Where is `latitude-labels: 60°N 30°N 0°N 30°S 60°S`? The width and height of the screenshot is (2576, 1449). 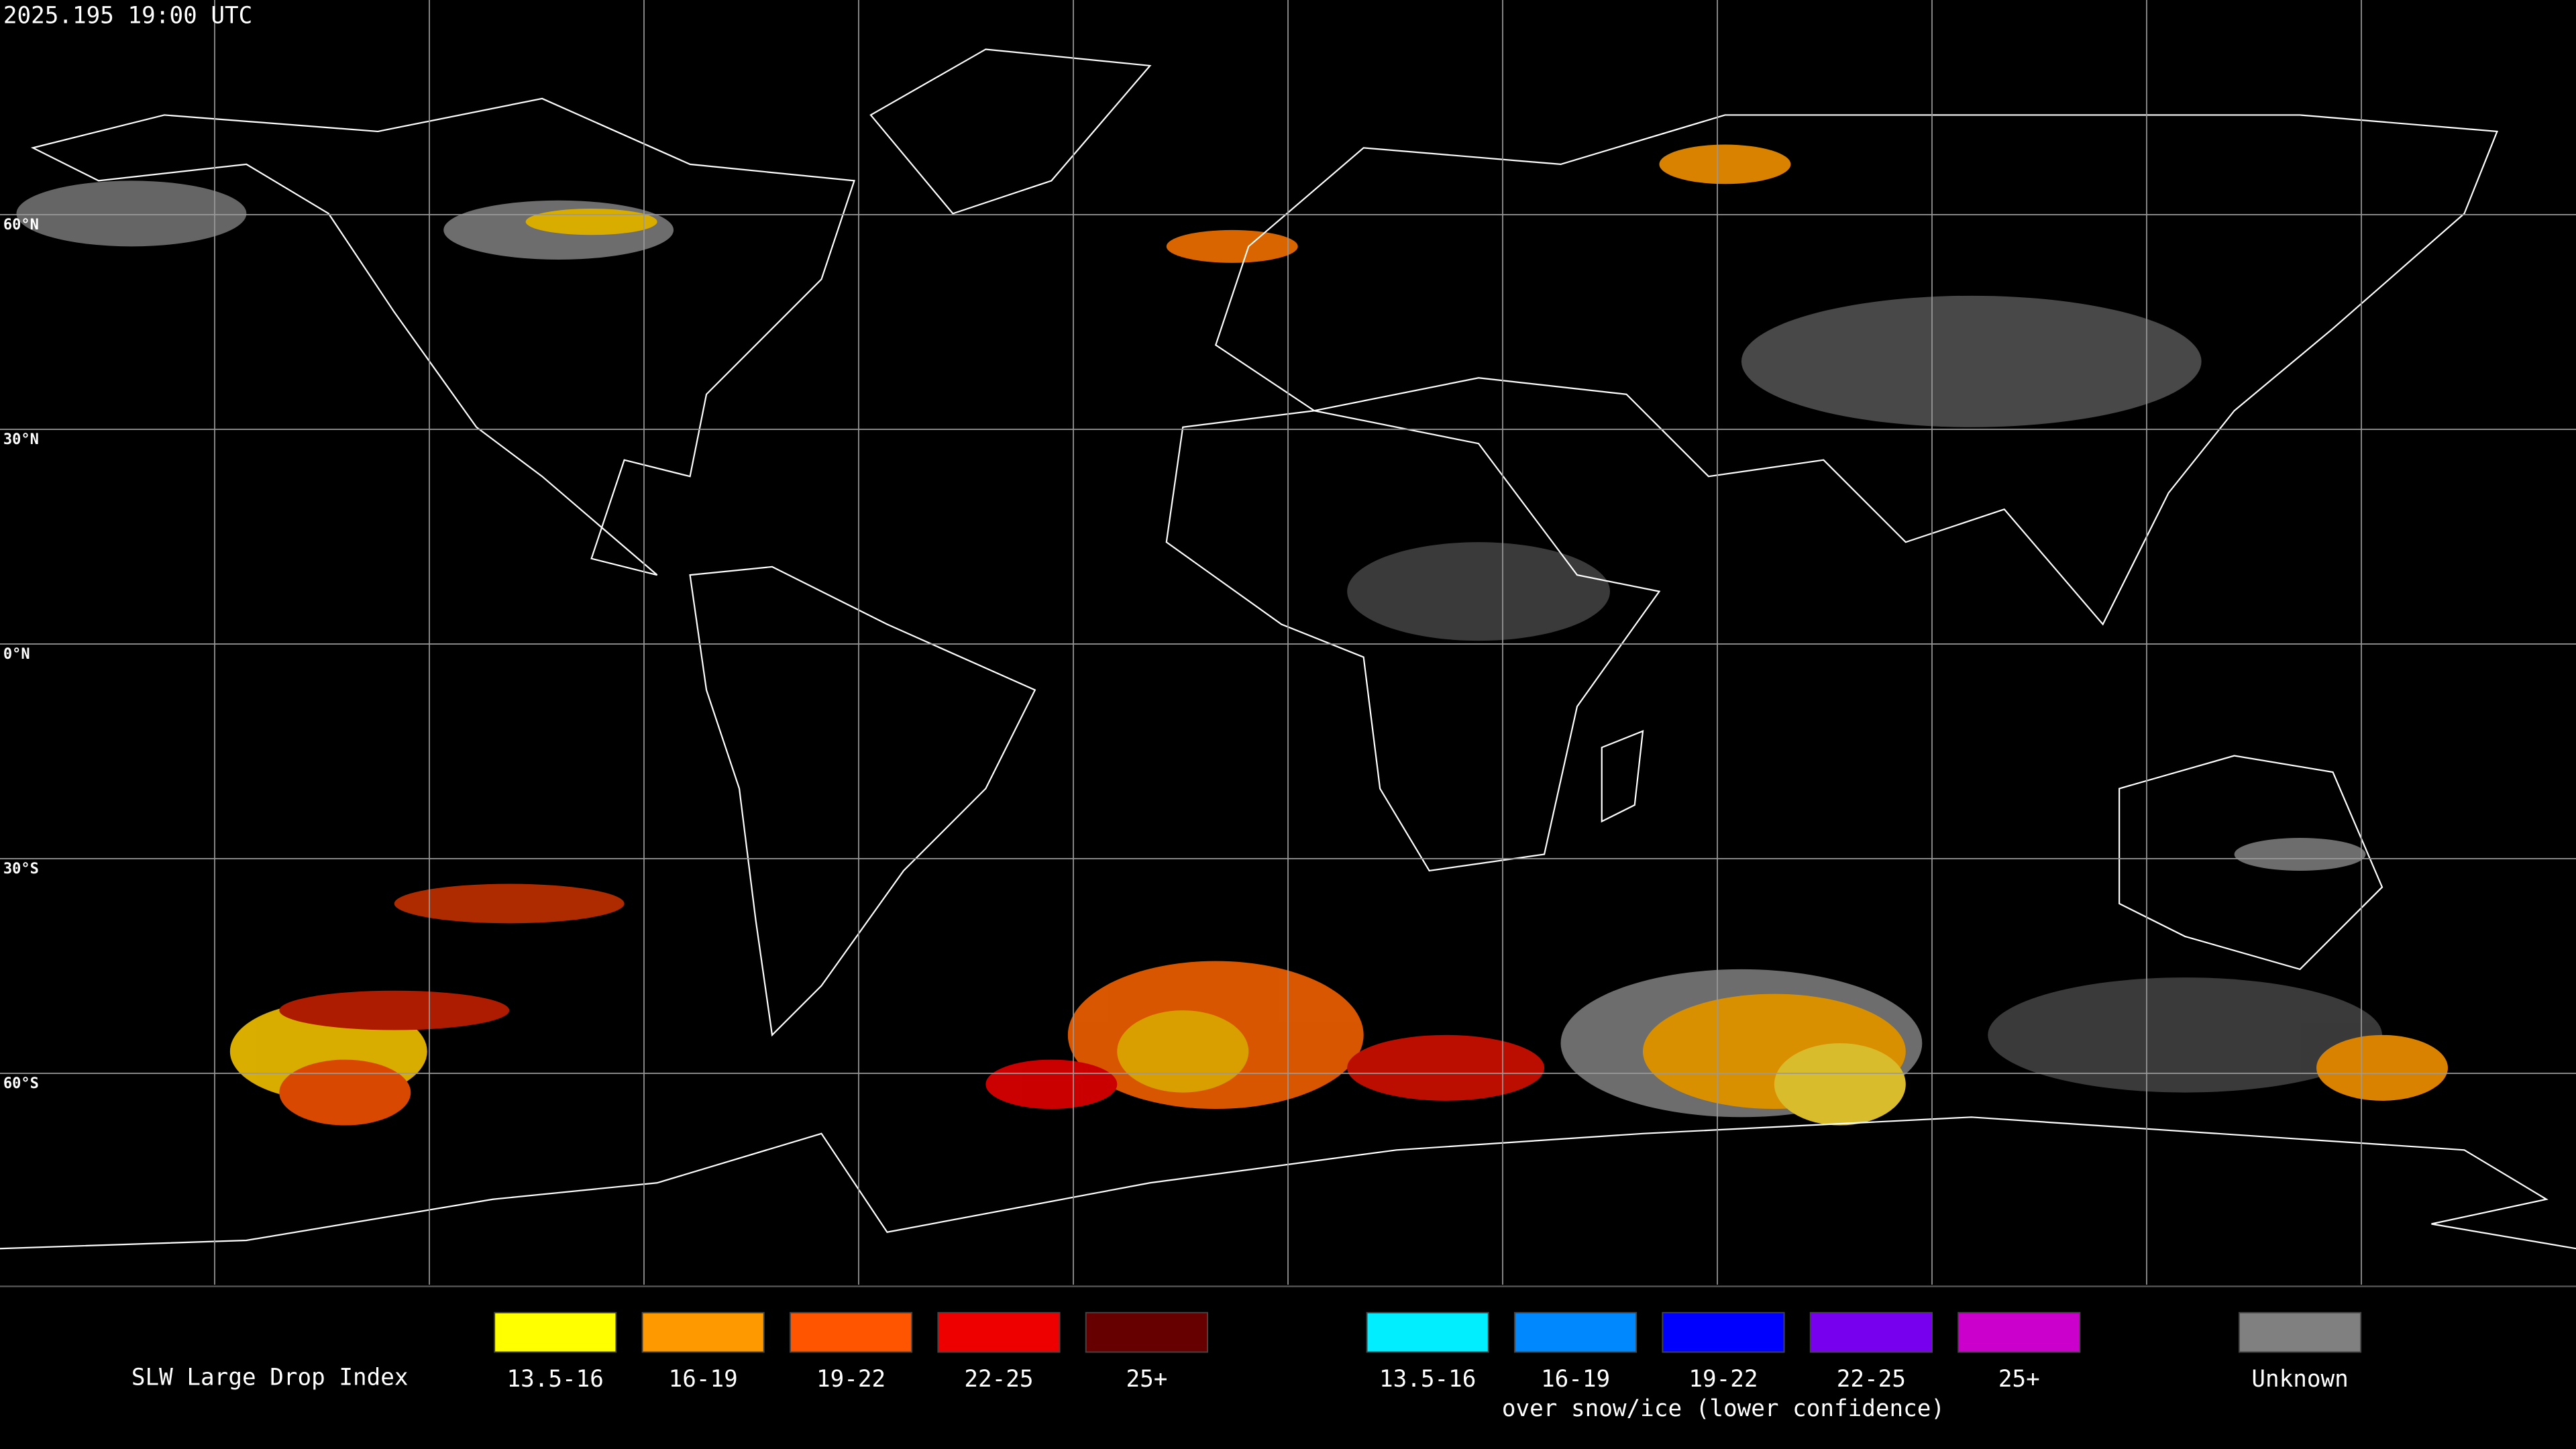
latitude-labels: 60°N 30°N 0°N 30°S 60°S is located at coordinates (21, 654).